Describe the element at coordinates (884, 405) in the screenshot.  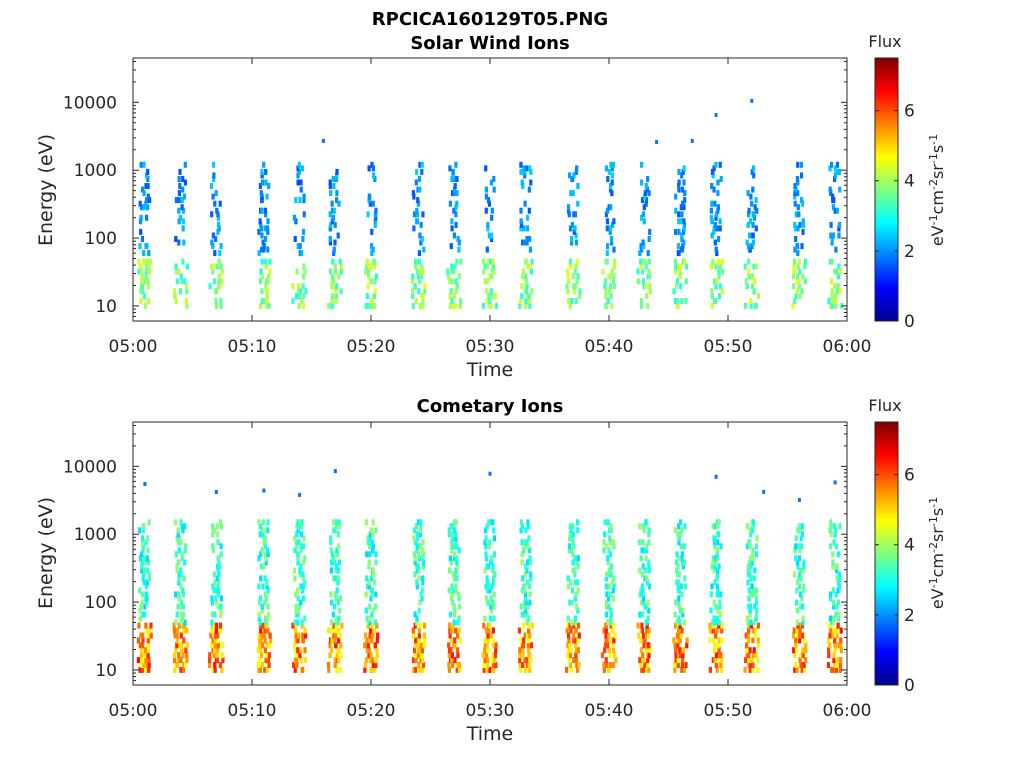
I see `colorbar-title: Flux` at that location.